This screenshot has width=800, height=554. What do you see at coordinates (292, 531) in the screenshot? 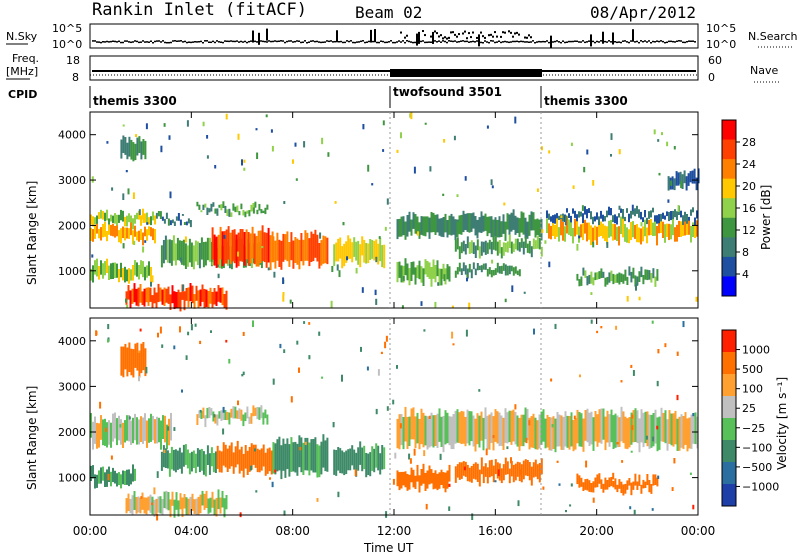
I see `x-tick-label: 08:00` at bounding box center [292, 531].